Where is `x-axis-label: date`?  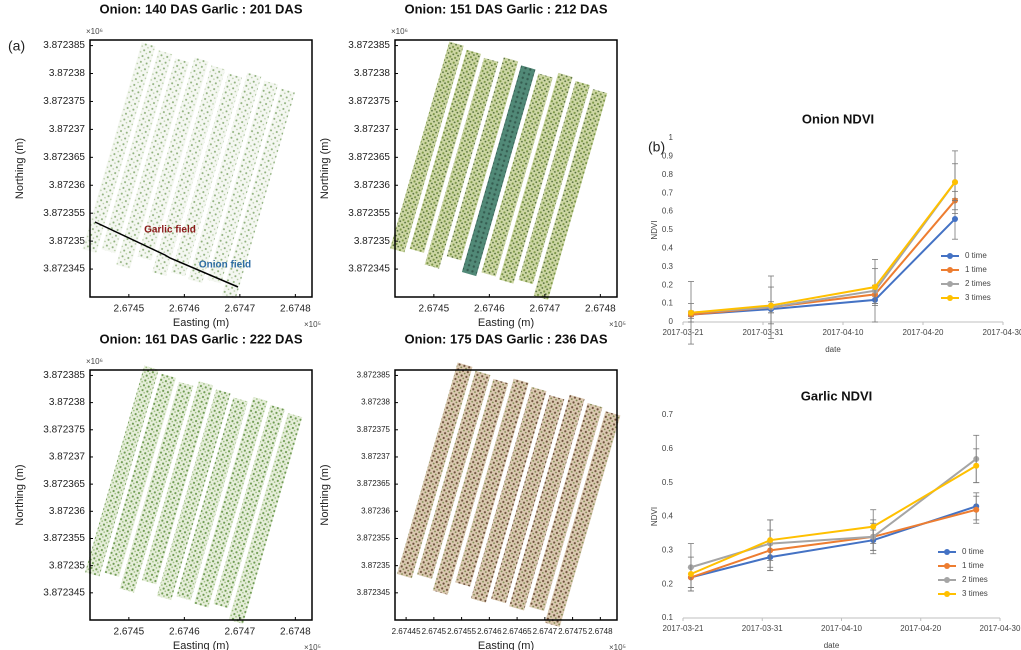
x-axis-label: date is located at coordinates (833, 349).